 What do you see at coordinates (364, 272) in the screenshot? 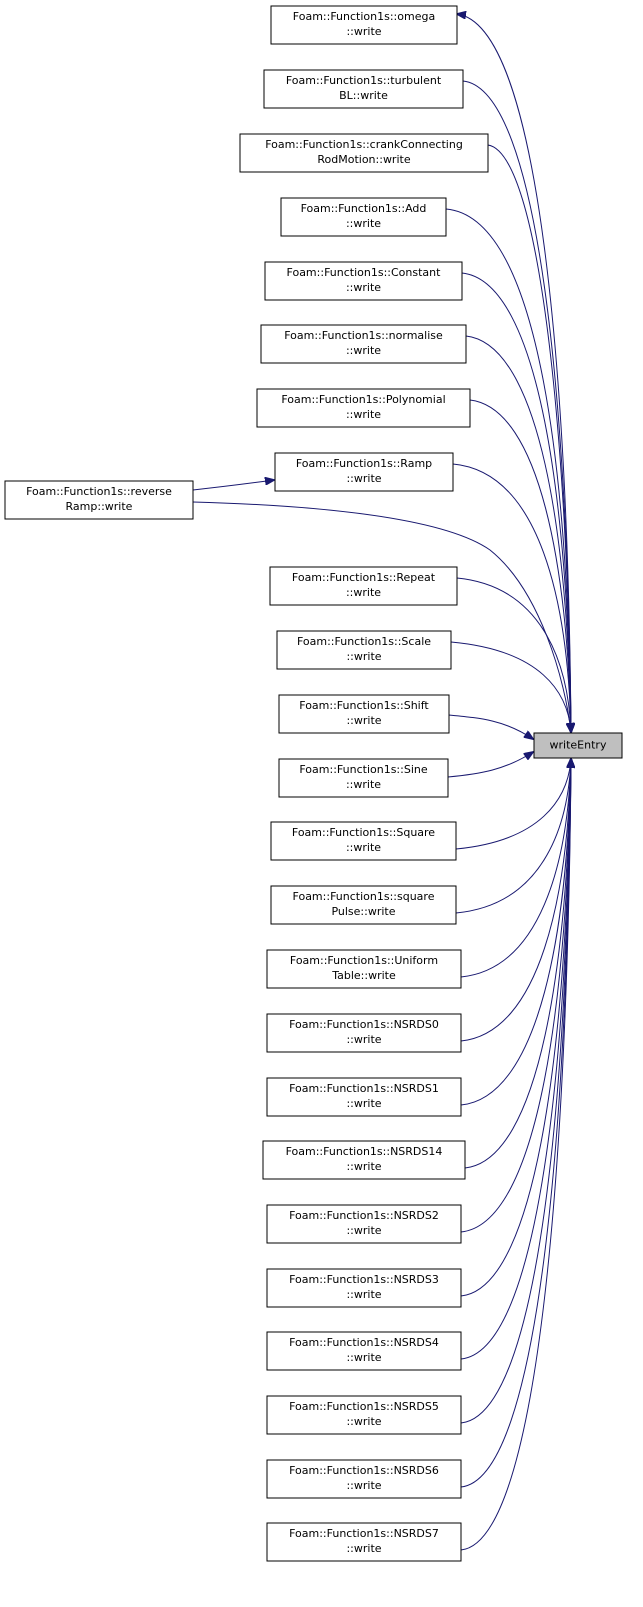
I see `node-label: Foam::Function1s::Constant` at bounding box center [364, 272].